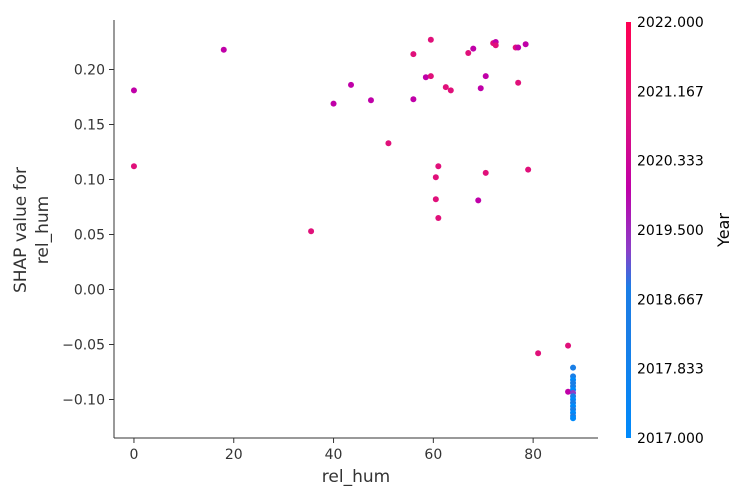 This screenshot has width=750, height=500. I want to click on x-ticks: 0 20 40 60 80, so click(335, 450).